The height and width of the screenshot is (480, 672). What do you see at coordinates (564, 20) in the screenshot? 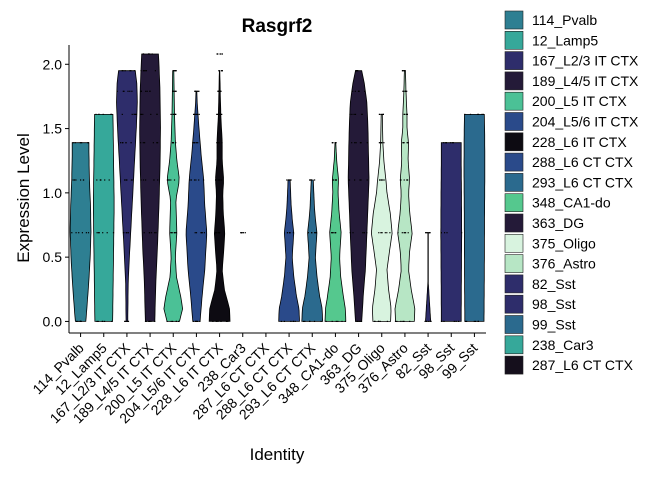
I see `legend-label-114-pvalb: 114_Pvalb` at bounding box center [564, 20].